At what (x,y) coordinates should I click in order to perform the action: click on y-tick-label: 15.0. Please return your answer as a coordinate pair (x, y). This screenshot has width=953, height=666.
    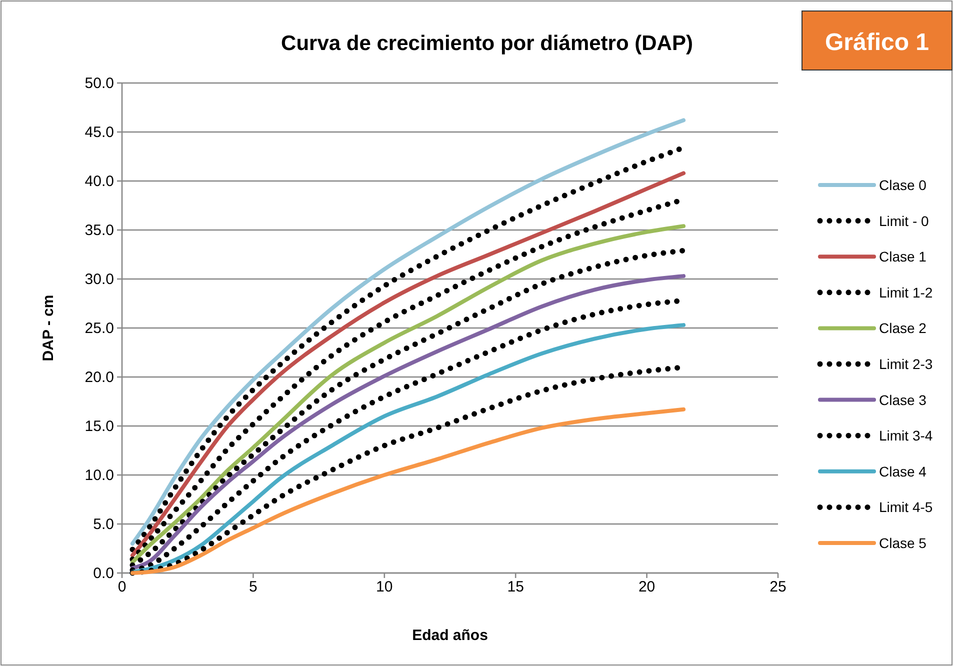
    Looking at the image, I should click on (99, 426).